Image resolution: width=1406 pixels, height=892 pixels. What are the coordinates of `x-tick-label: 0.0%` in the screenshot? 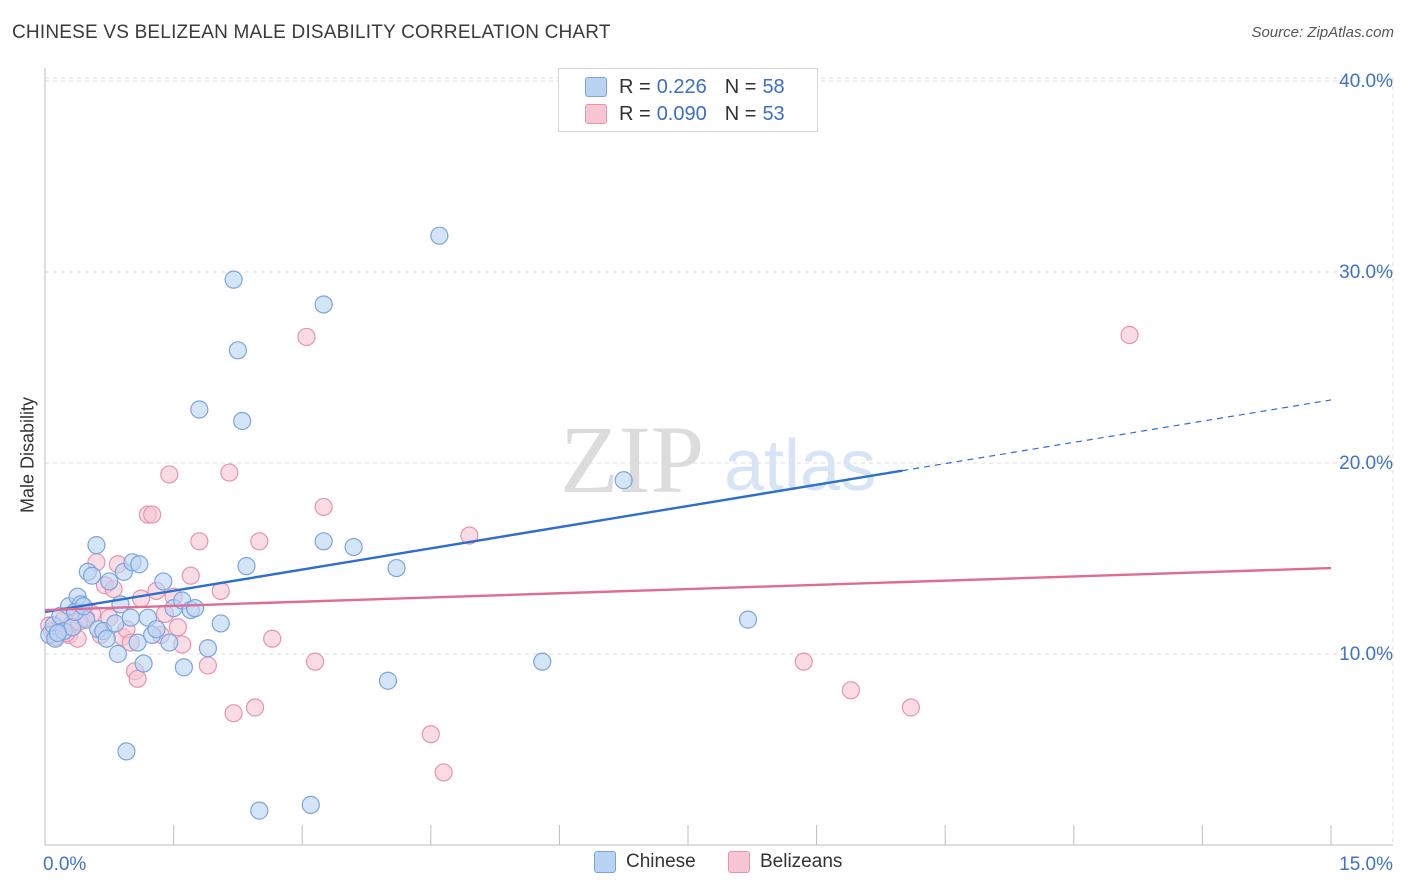 It's located at (64, 864).